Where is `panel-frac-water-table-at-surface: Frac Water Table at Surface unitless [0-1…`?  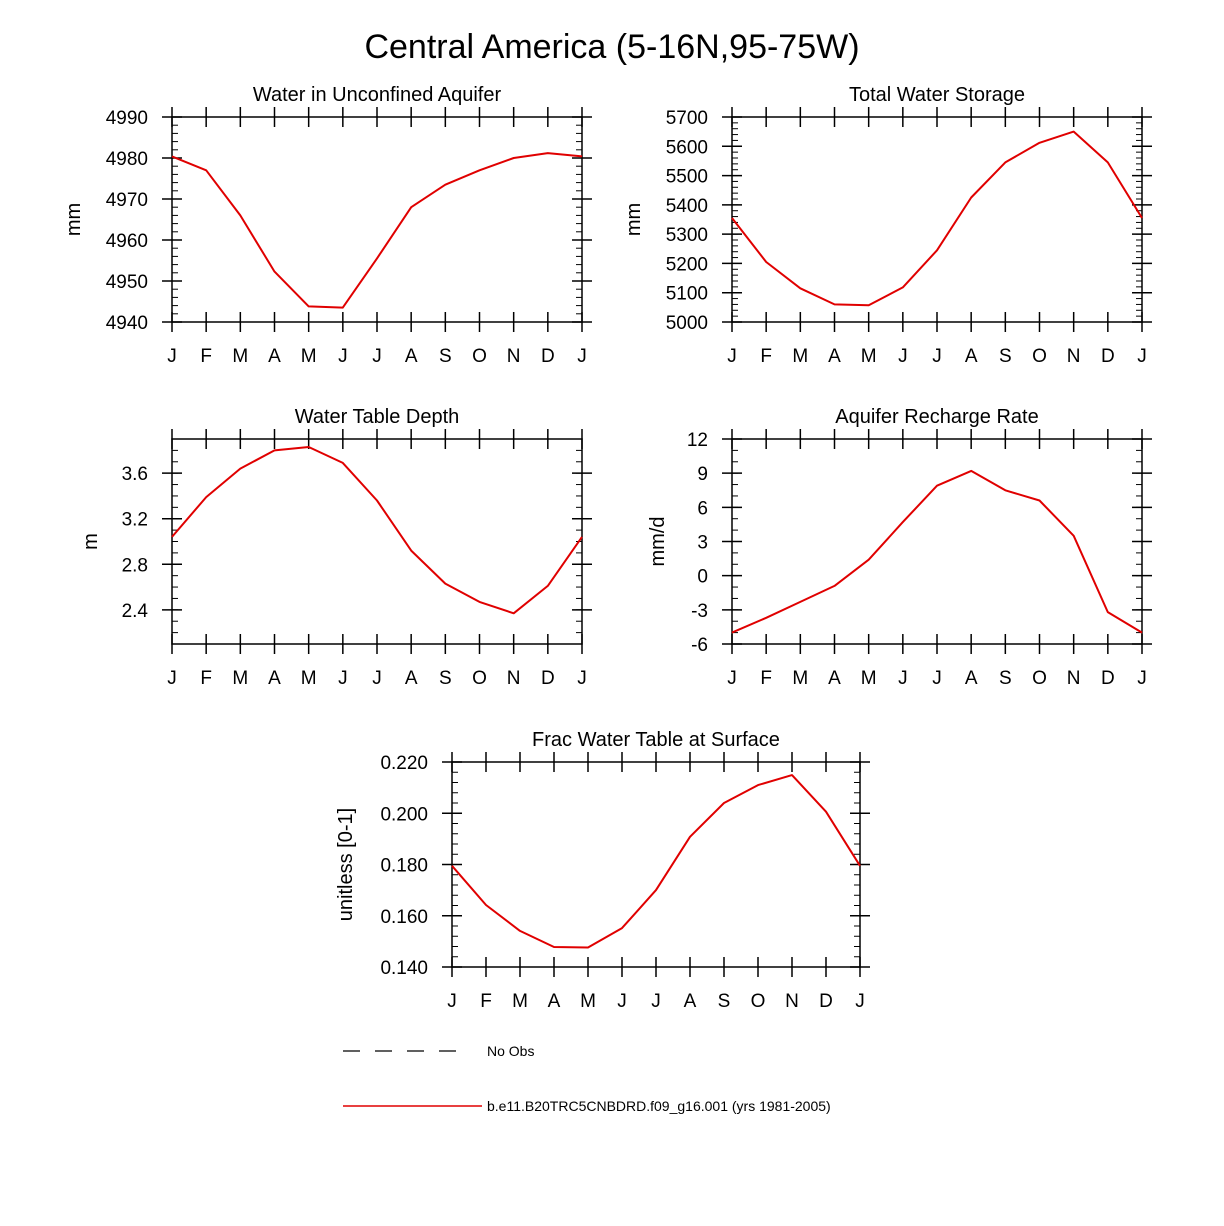
panel-frac-water-table-at-surface: Frac Water Table at Surface unitless [0-1… is located at coordinates (602, 870).